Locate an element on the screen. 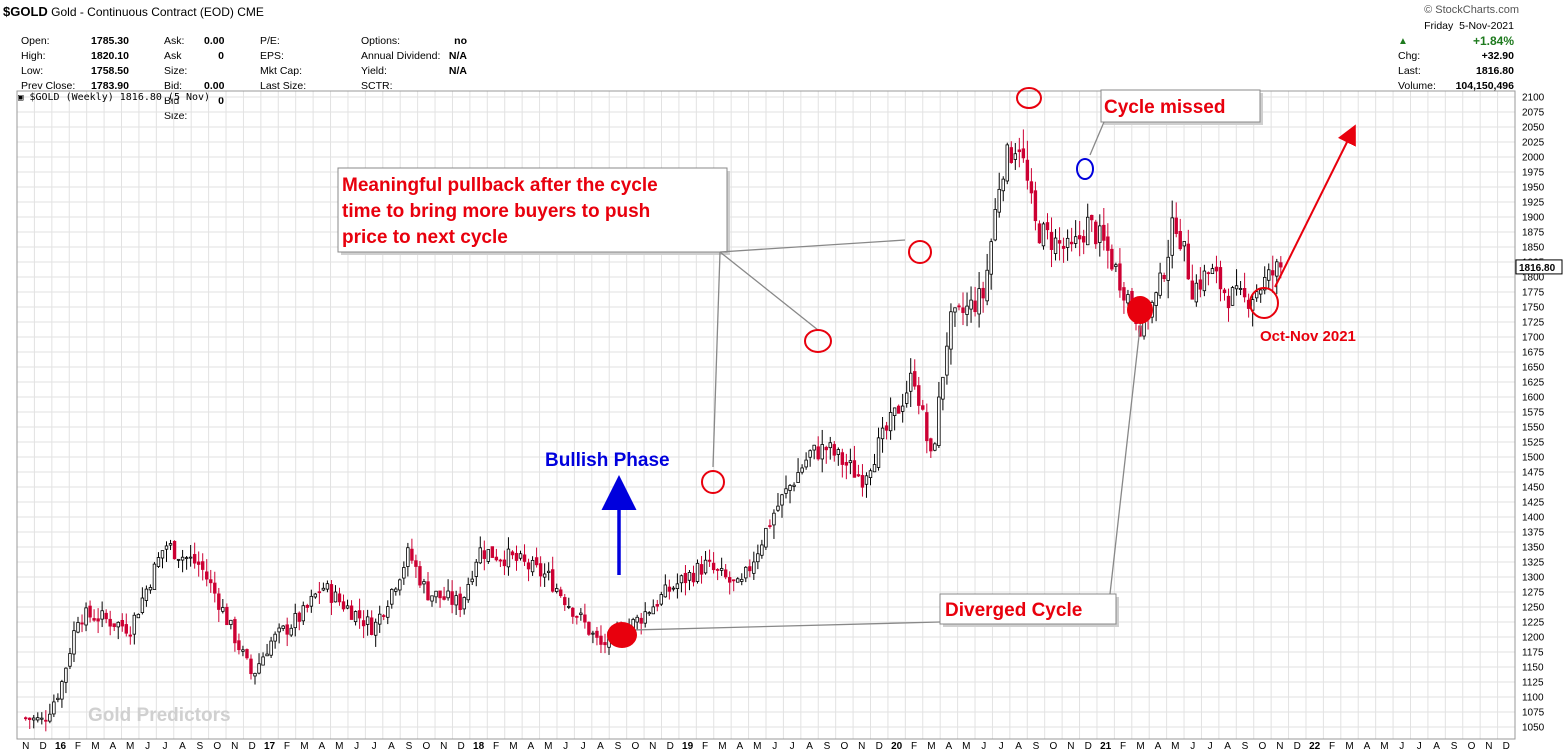  quote-row: Options: no is located at coordinates (414, 41).